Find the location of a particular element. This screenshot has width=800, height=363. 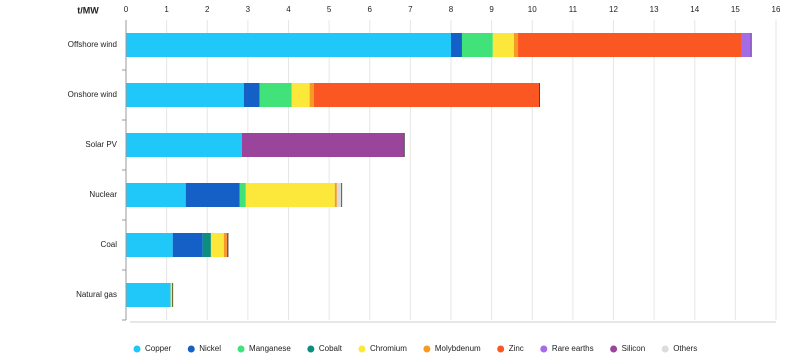

x-tick-label: 1 is located at coordinates (166, 9).